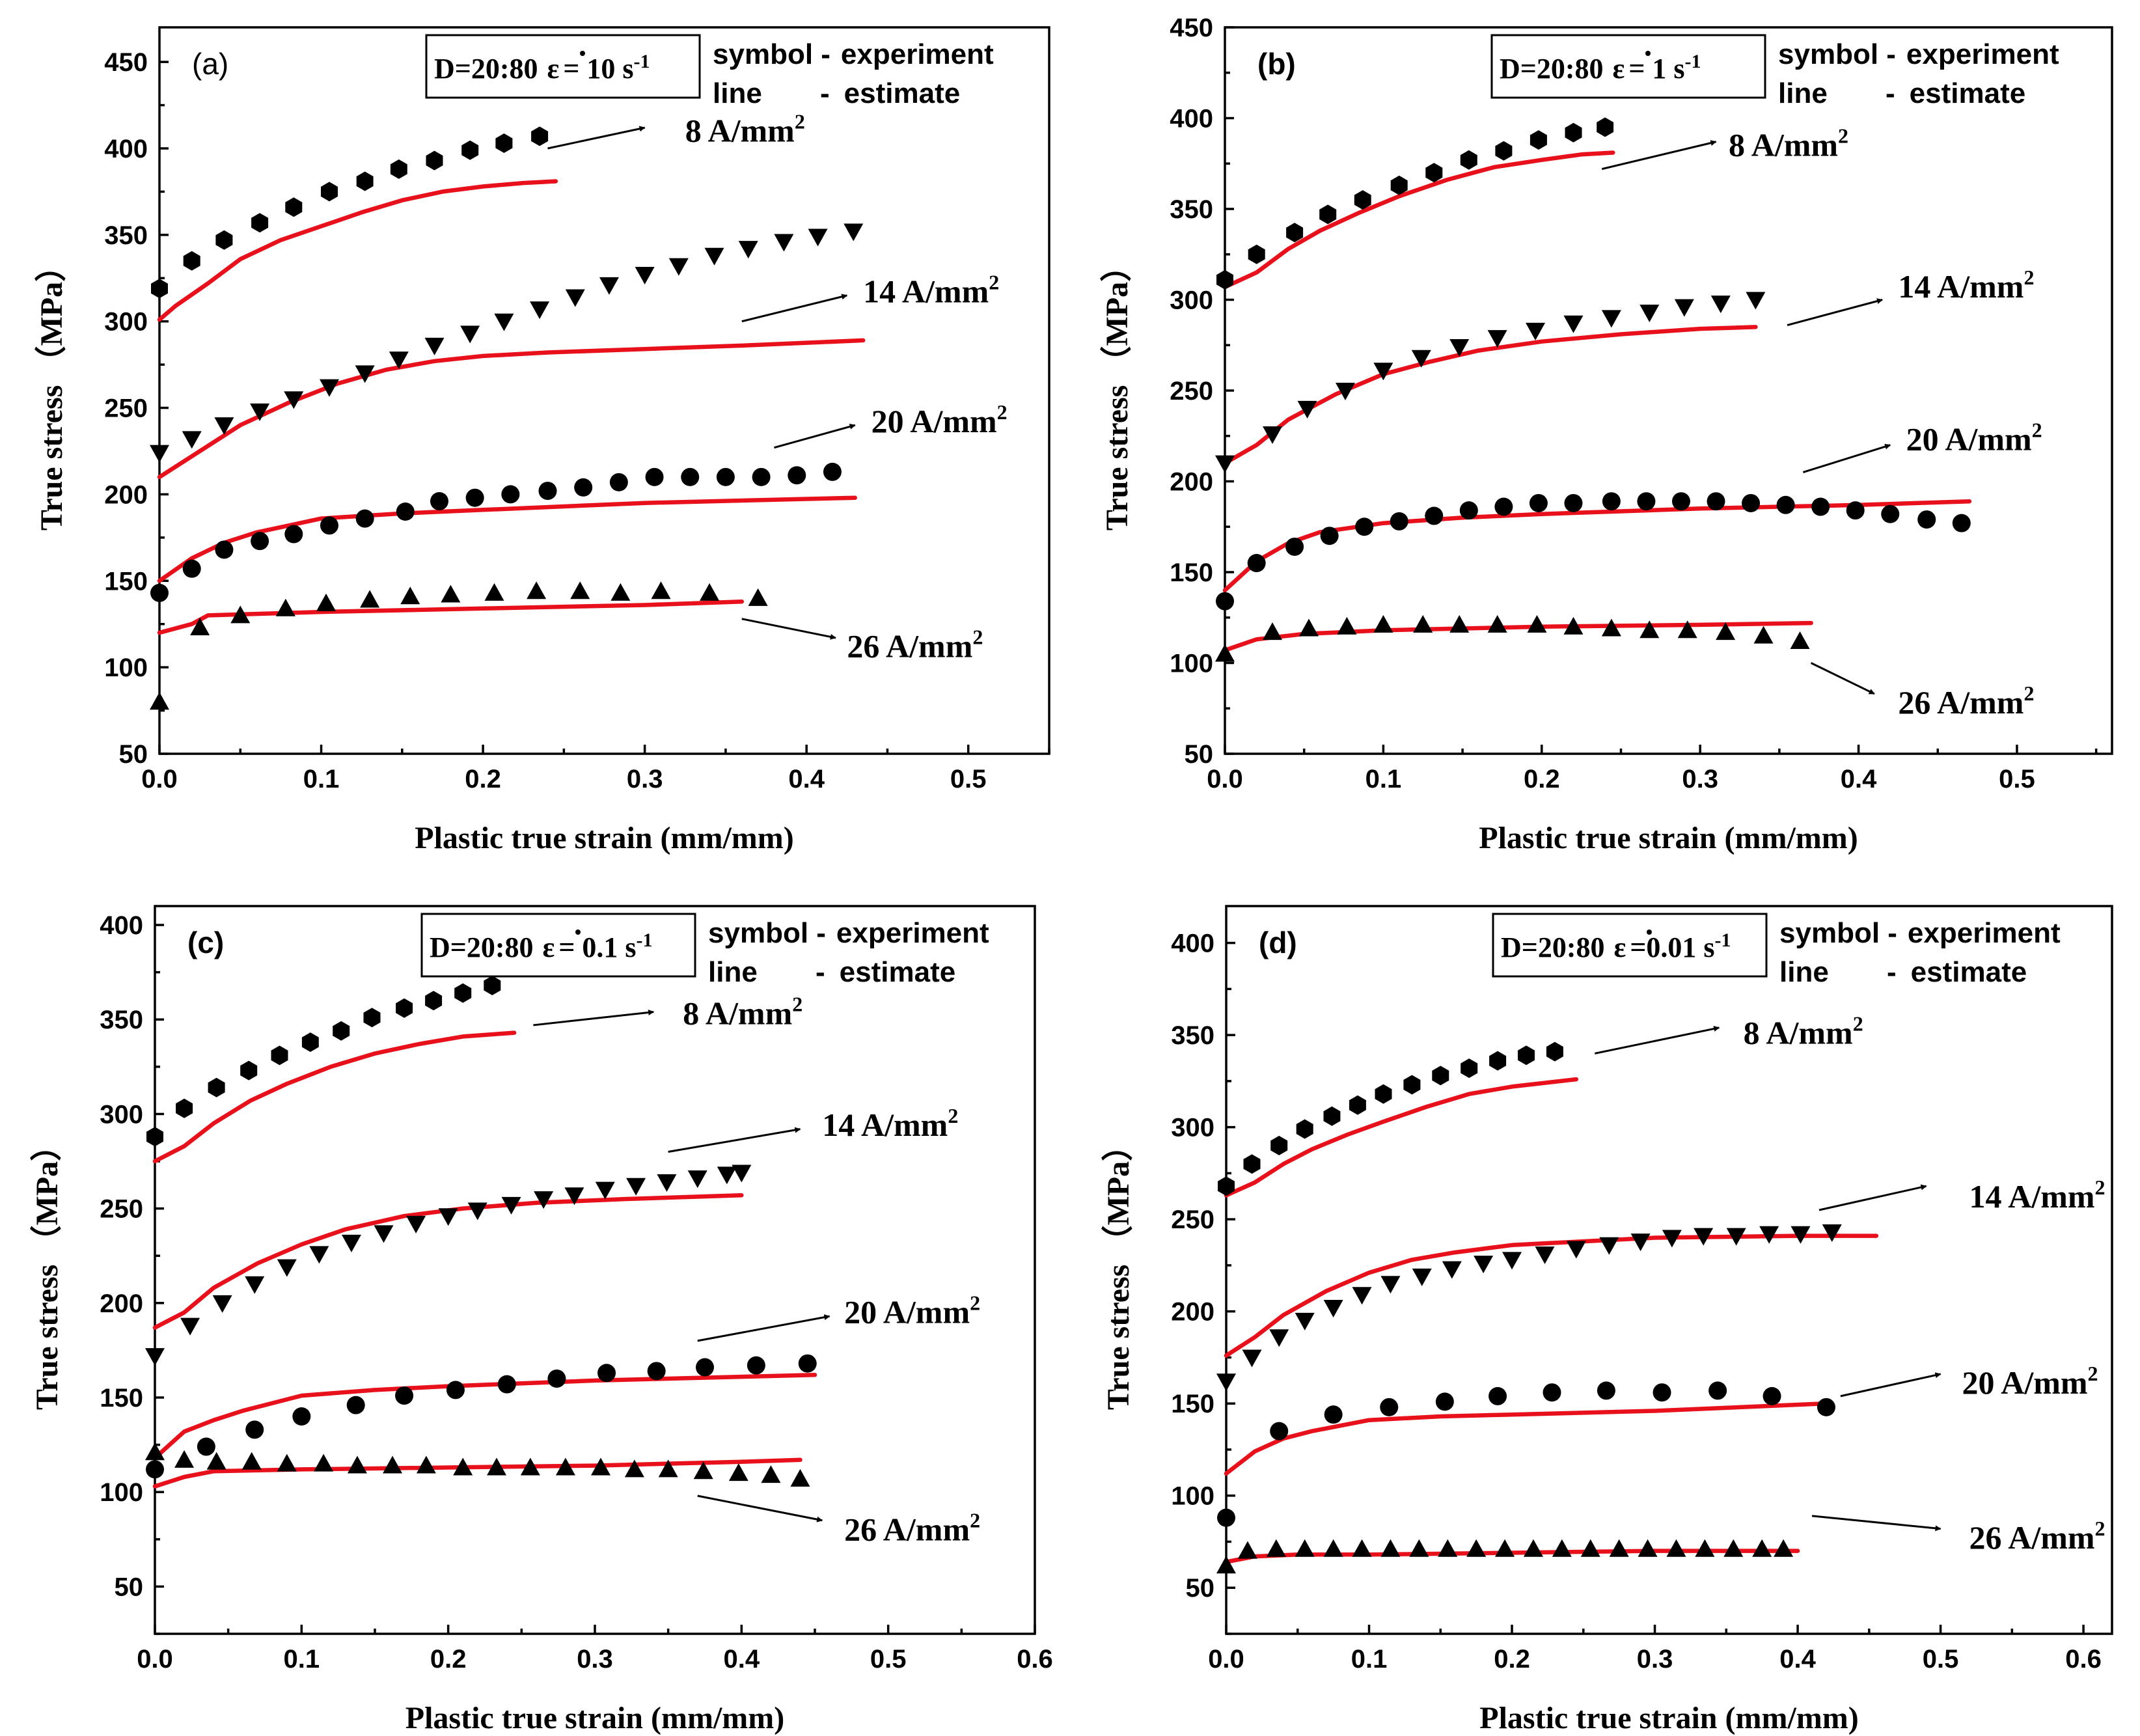 The image size is (2140, 1736). I want to click on y-tick-label: 250, so click(121, 1209).